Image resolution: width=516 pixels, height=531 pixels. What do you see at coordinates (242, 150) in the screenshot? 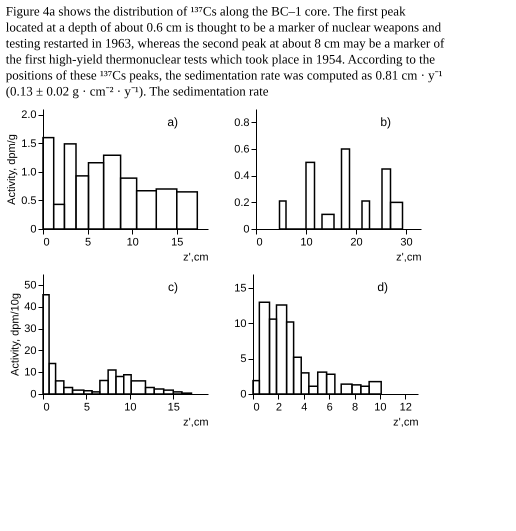
I see `y-tick-label: 0.6` at bounding box center [242, 150].